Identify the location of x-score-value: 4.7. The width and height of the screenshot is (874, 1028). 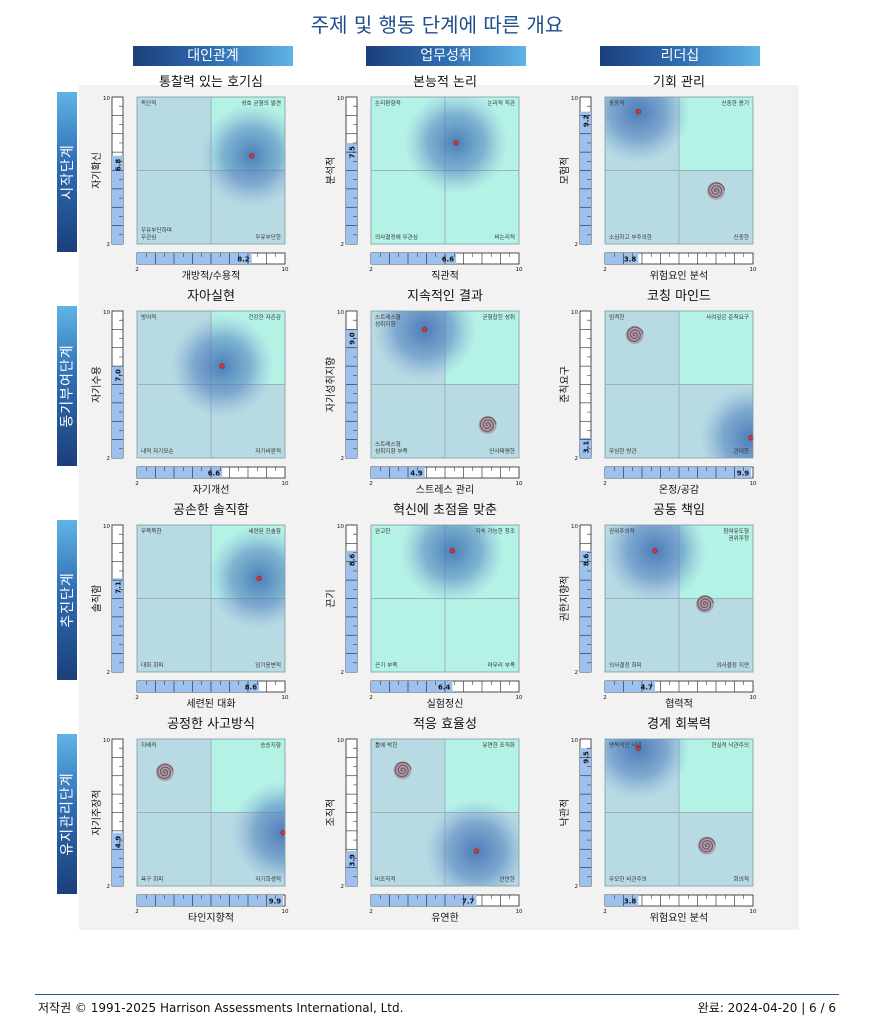
(647, 688).